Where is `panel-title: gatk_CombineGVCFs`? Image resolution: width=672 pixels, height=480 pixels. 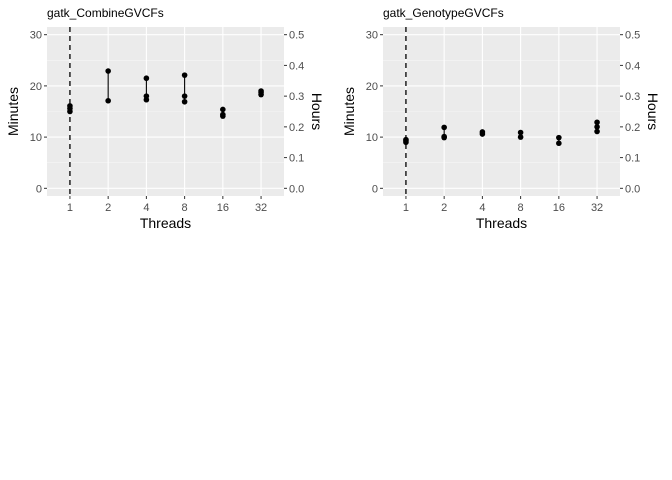
panel-title: gatk_CombineGVCFs is located at coordinates (105, 13).